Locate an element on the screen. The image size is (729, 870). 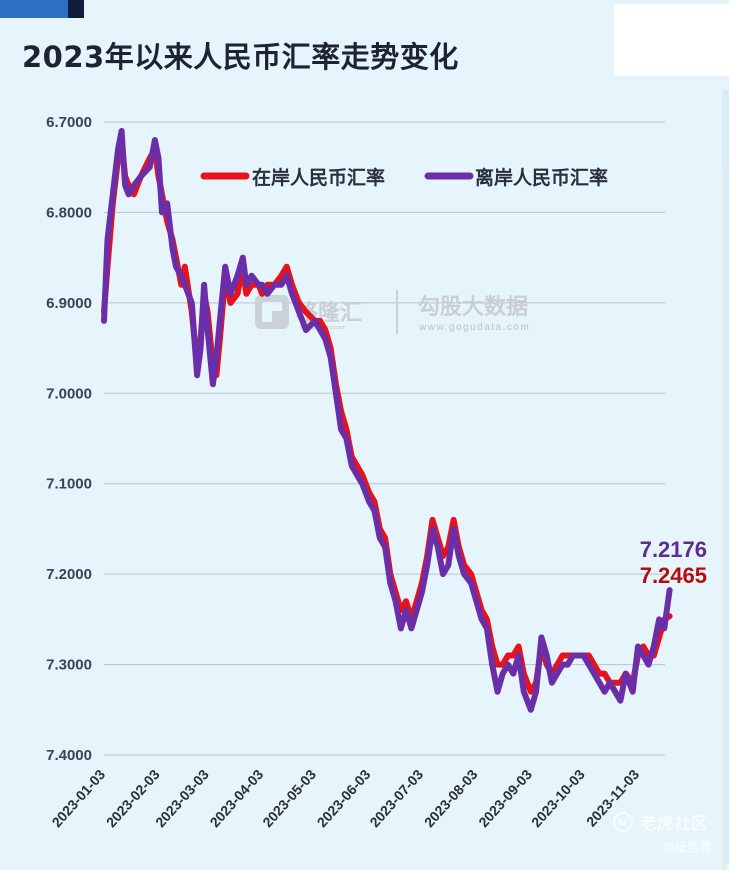
right-edge-strip is located at coordinates (725, 480).